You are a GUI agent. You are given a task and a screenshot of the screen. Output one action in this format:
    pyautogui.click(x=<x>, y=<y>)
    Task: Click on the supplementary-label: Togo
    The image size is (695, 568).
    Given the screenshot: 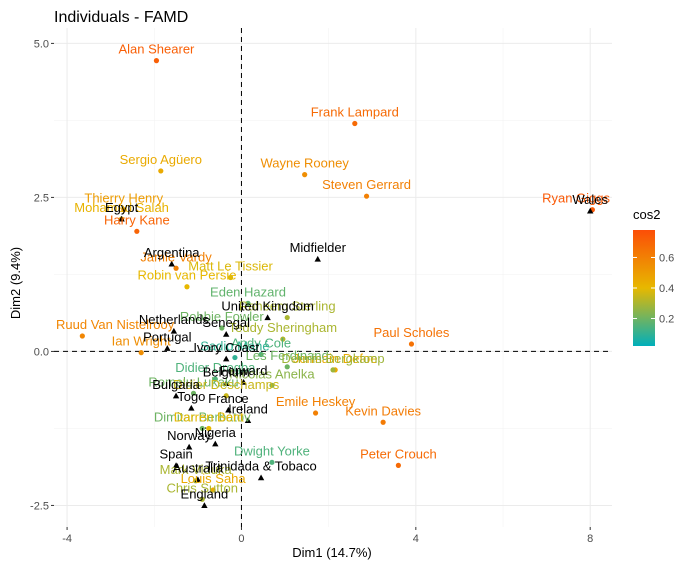 What is the action you would take?
    pyautogui.click(x=191, y=396)
    